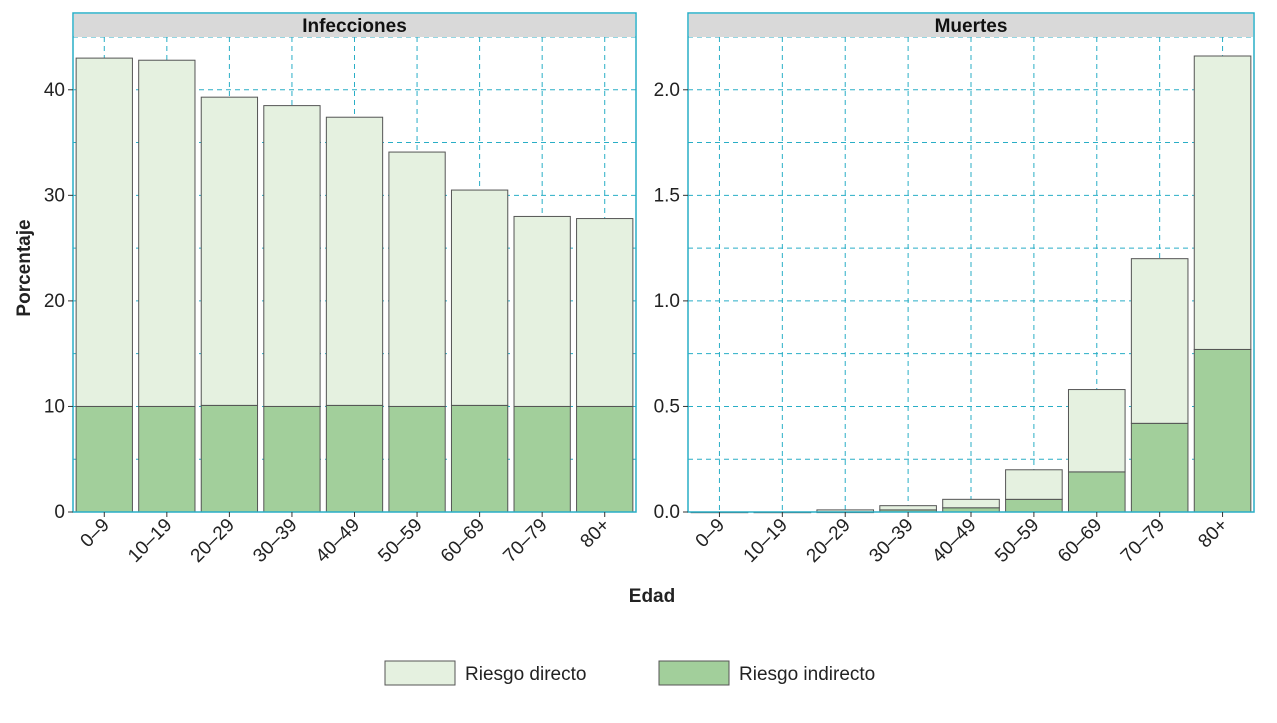  What do you see at coordinates (420, 673) in the screenshot?
I see `legend-swatch-riesgo-directo` at bounding box center [420, 673].